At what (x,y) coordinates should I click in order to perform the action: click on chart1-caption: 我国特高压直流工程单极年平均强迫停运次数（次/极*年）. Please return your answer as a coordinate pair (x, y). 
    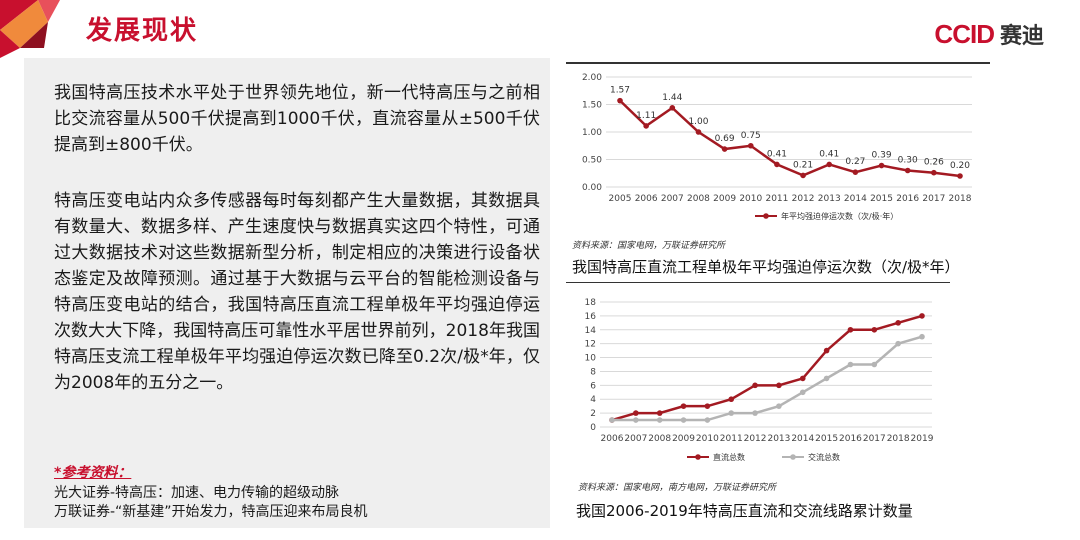
    Looking at the image, I should click on (766, 267).